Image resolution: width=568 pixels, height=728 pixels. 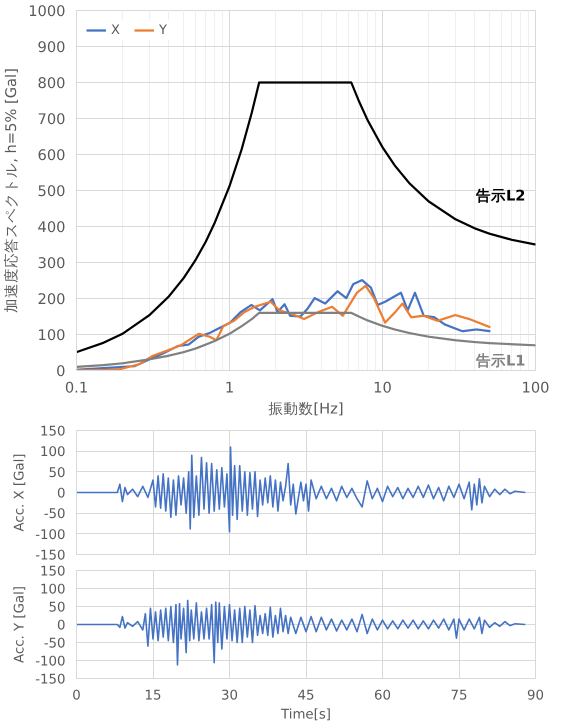 What do you see at coordinates (305, 715) in the screenshot?
I see `x-axis-title: Time[s]` at bounding box center [305, 715].